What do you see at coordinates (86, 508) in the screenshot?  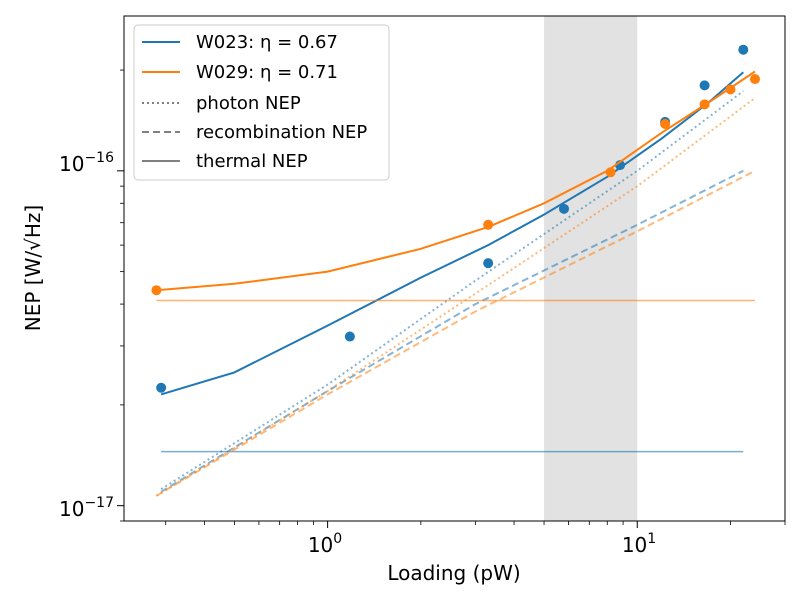 I see `y-tick-label-0: 10−17` at bounding box center [86, 508].